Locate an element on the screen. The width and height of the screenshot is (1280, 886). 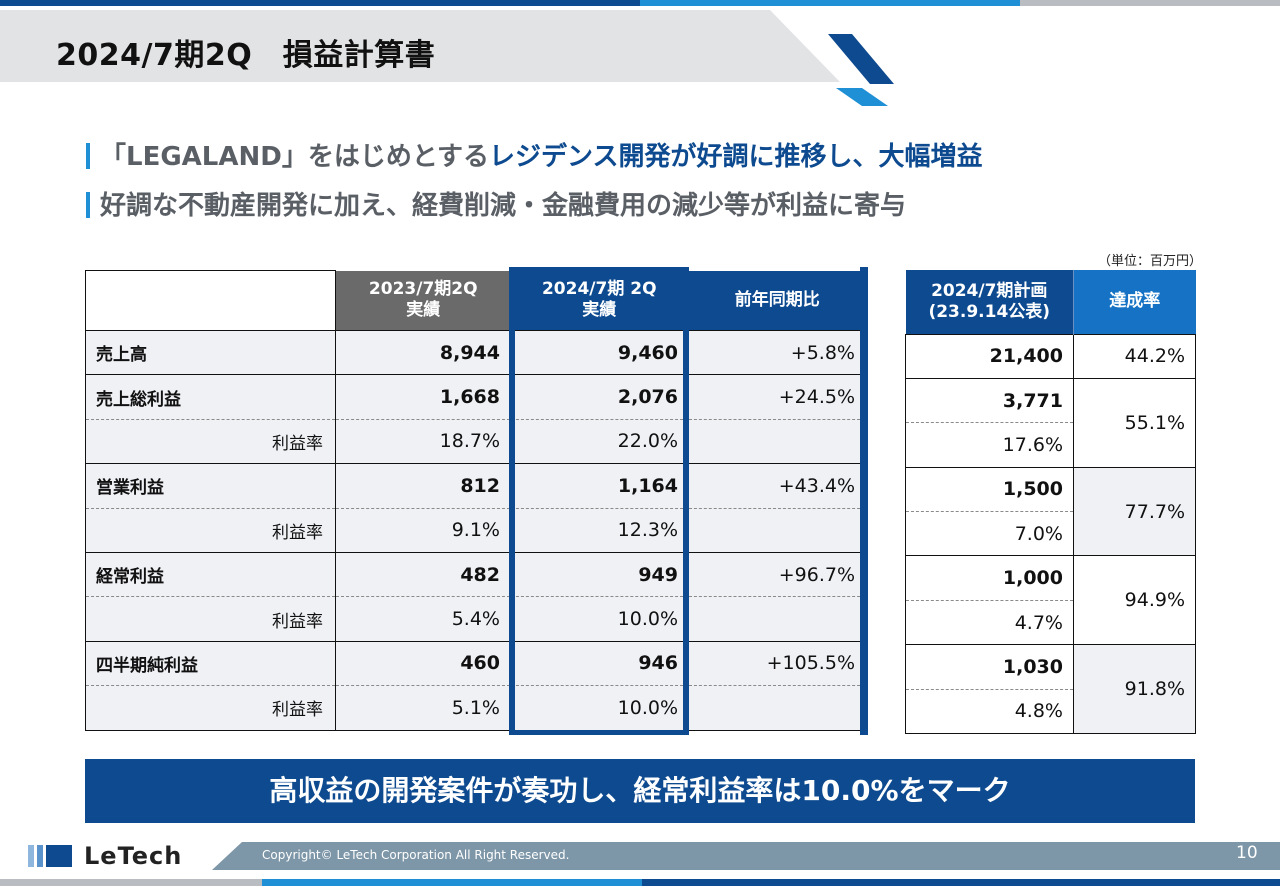
table-row-gross-margin: 利益率 18.7% 22.0% is located at coordinates (475, 442).